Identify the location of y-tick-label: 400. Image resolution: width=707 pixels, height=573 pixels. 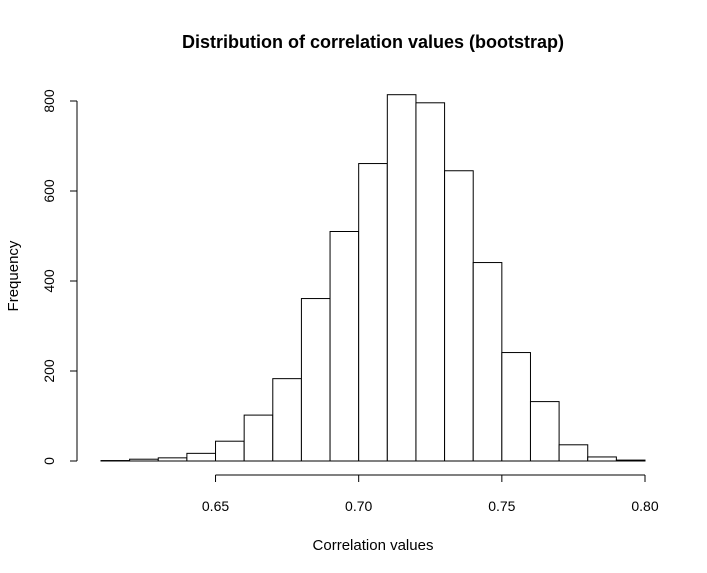
(49, 281).